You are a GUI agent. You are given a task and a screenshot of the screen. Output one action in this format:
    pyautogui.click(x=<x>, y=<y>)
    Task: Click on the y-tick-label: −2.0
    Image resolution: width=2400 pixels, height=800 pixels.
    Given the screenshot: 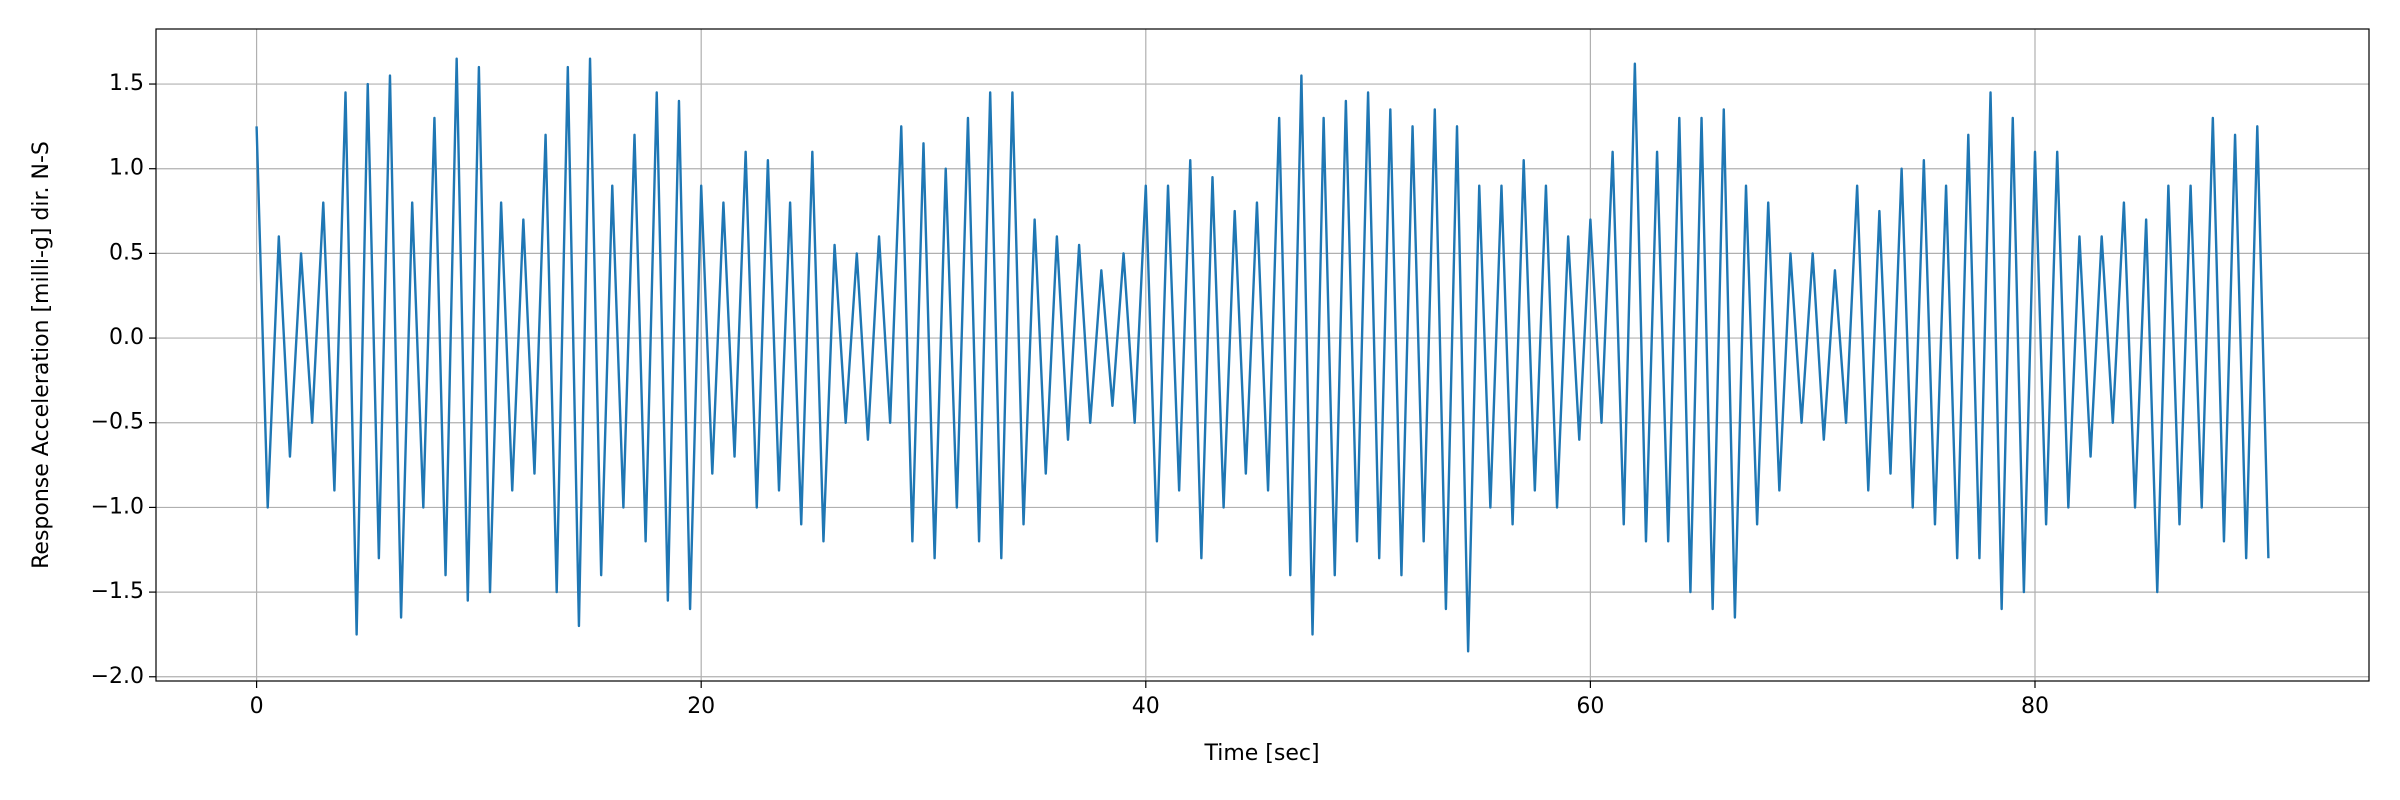 What is the action you would take?
    pyautogui.click(x=117, y=676)
    